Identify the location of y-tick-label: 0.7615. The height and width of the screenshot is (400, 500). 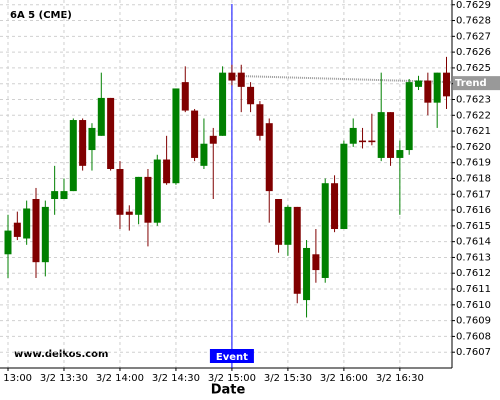
(473, 226).